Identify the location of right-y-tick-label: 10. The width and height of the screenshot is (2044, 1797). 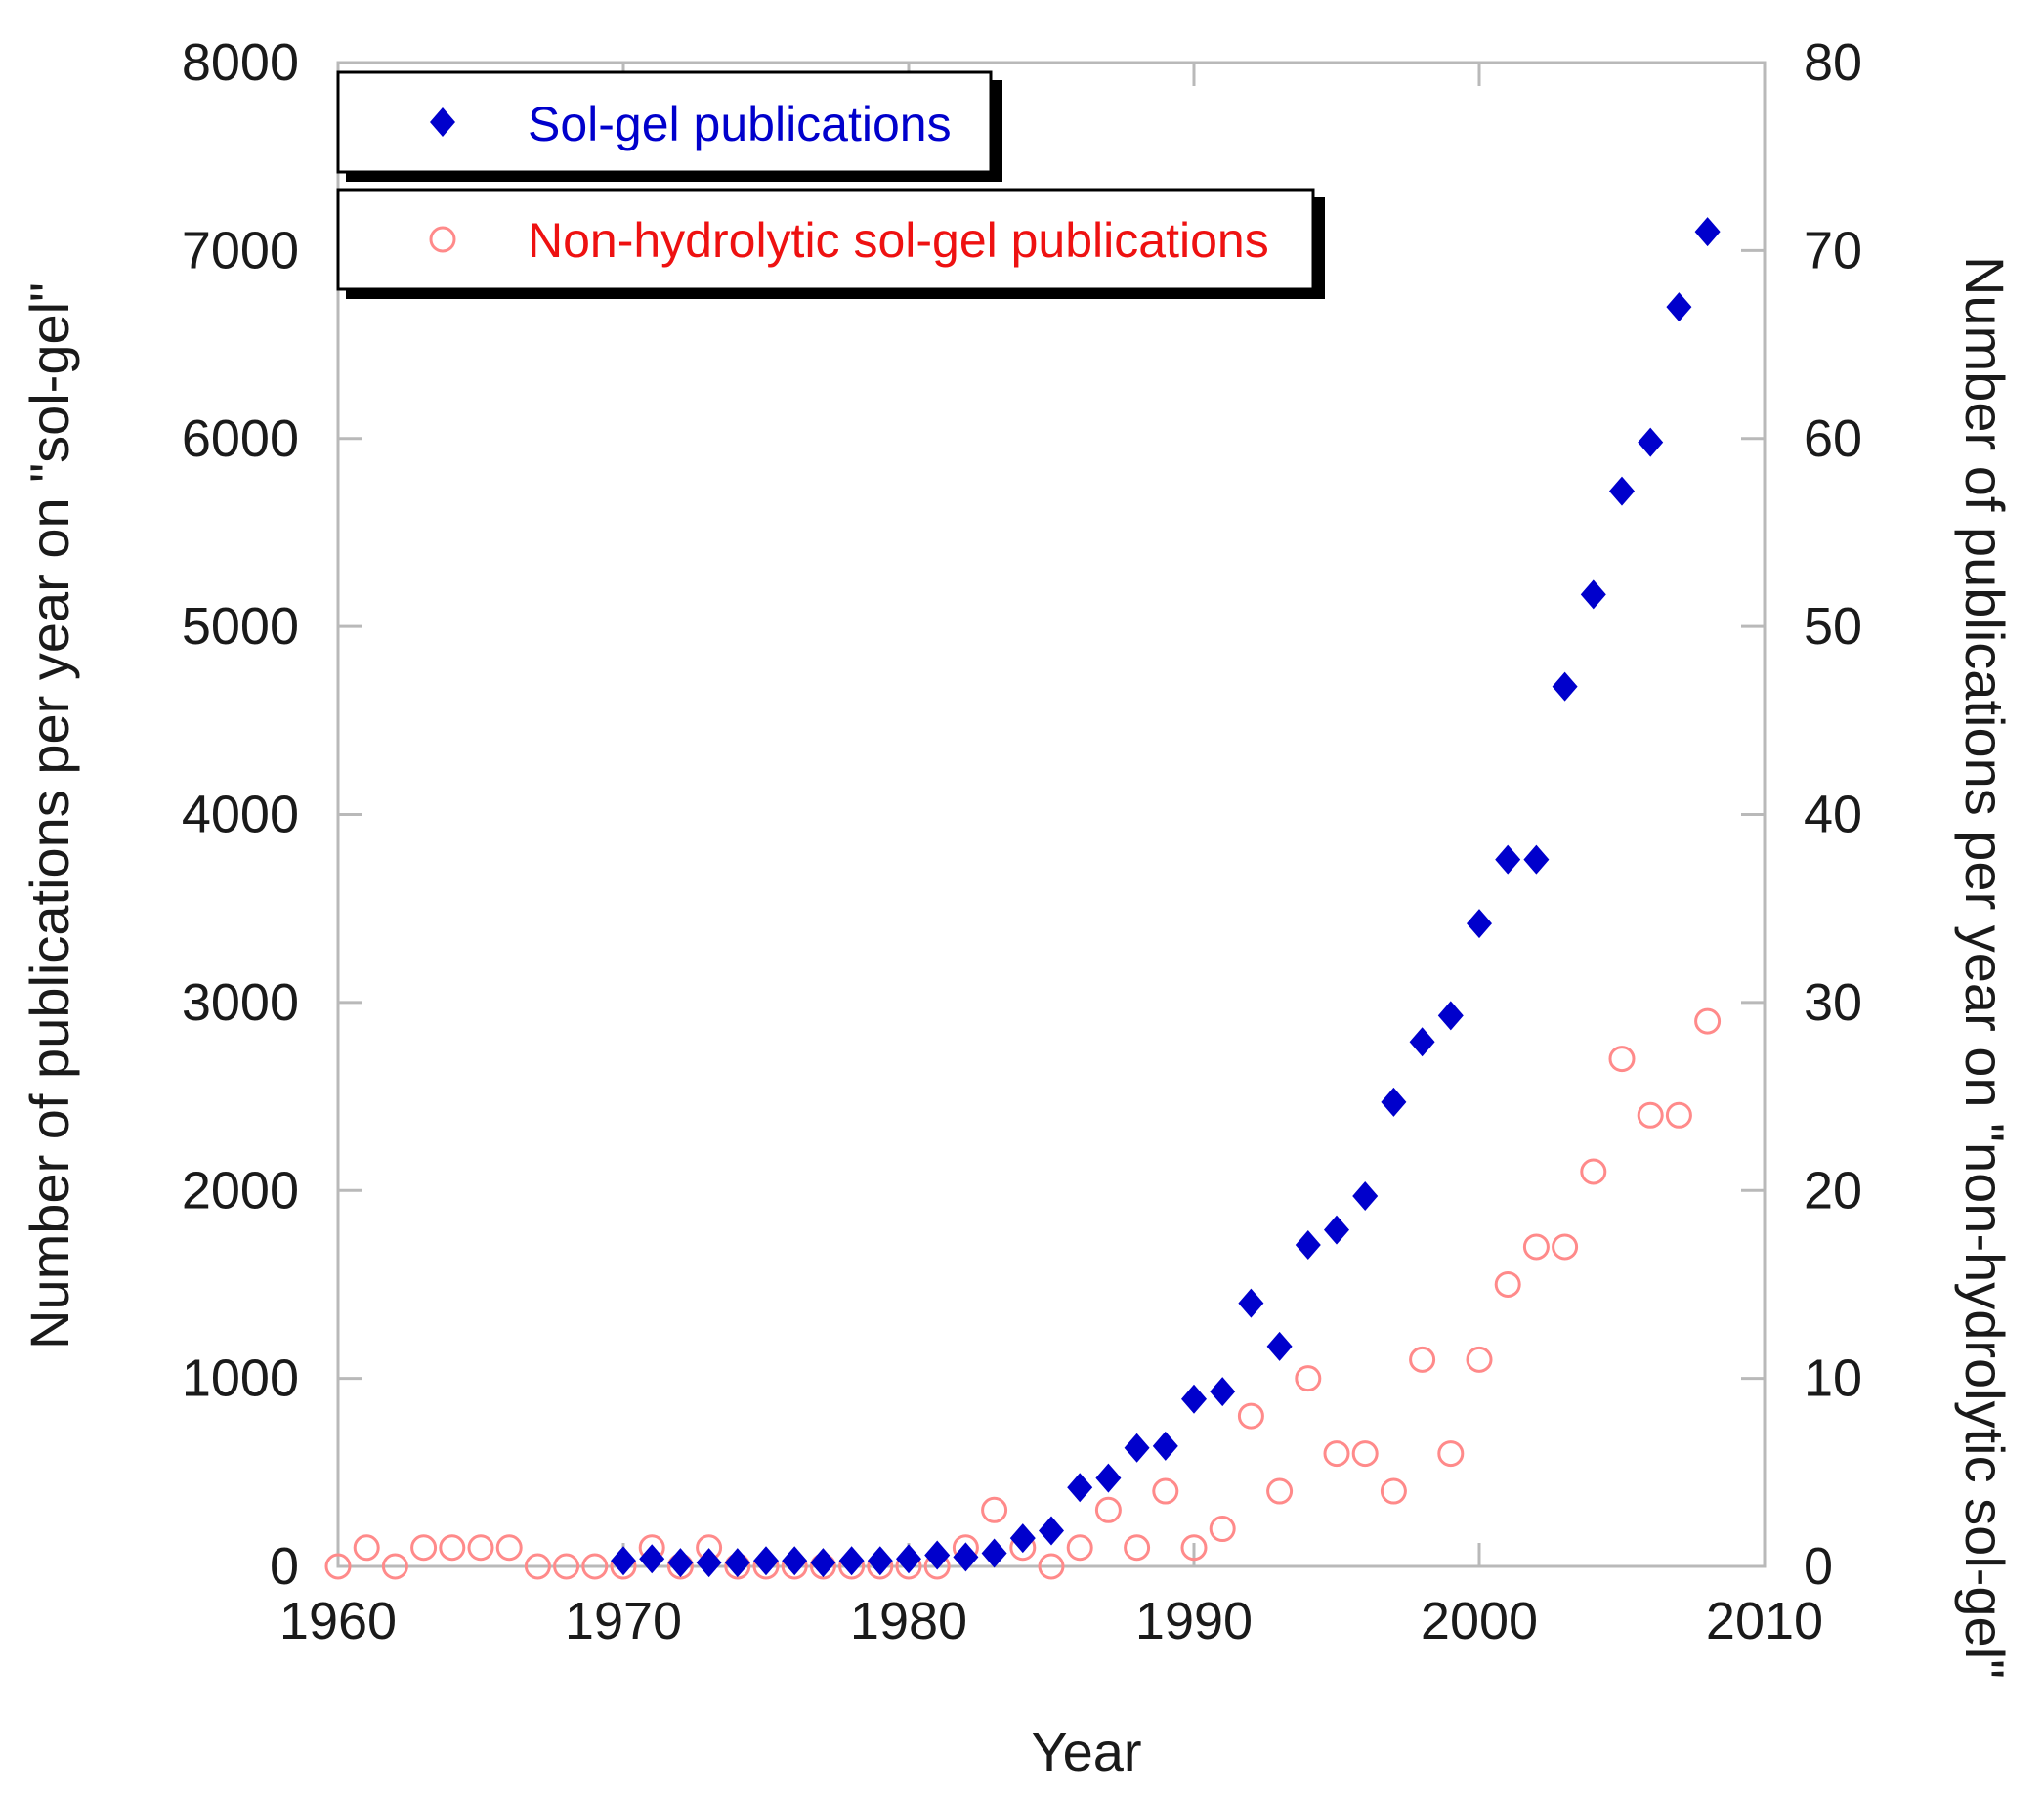
(1833, 1378).